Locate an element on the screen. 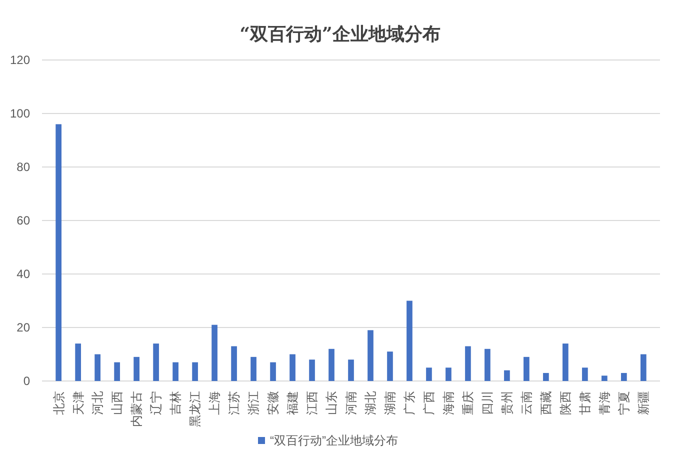  x-tick-label: 宁夏 is located at coordinates (624, 403).